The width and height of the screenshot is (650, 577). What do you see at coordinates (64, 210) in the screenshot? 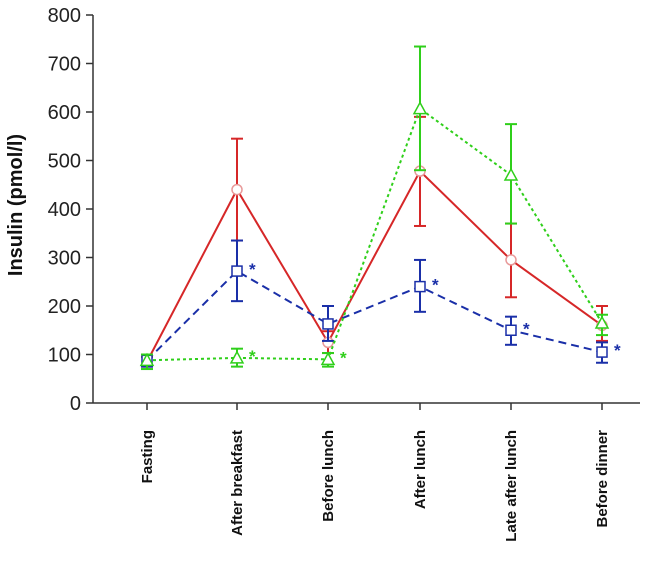
I see `y-tick-label: 400` at bounding box center [64, 210].